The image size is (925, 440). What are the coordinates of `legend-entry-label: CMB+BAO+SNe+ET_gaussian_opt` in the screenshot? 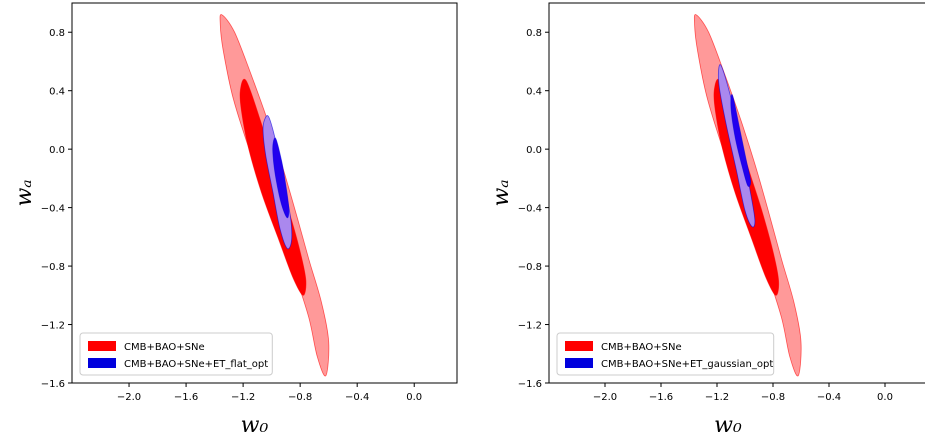 It's located at (687, 364).